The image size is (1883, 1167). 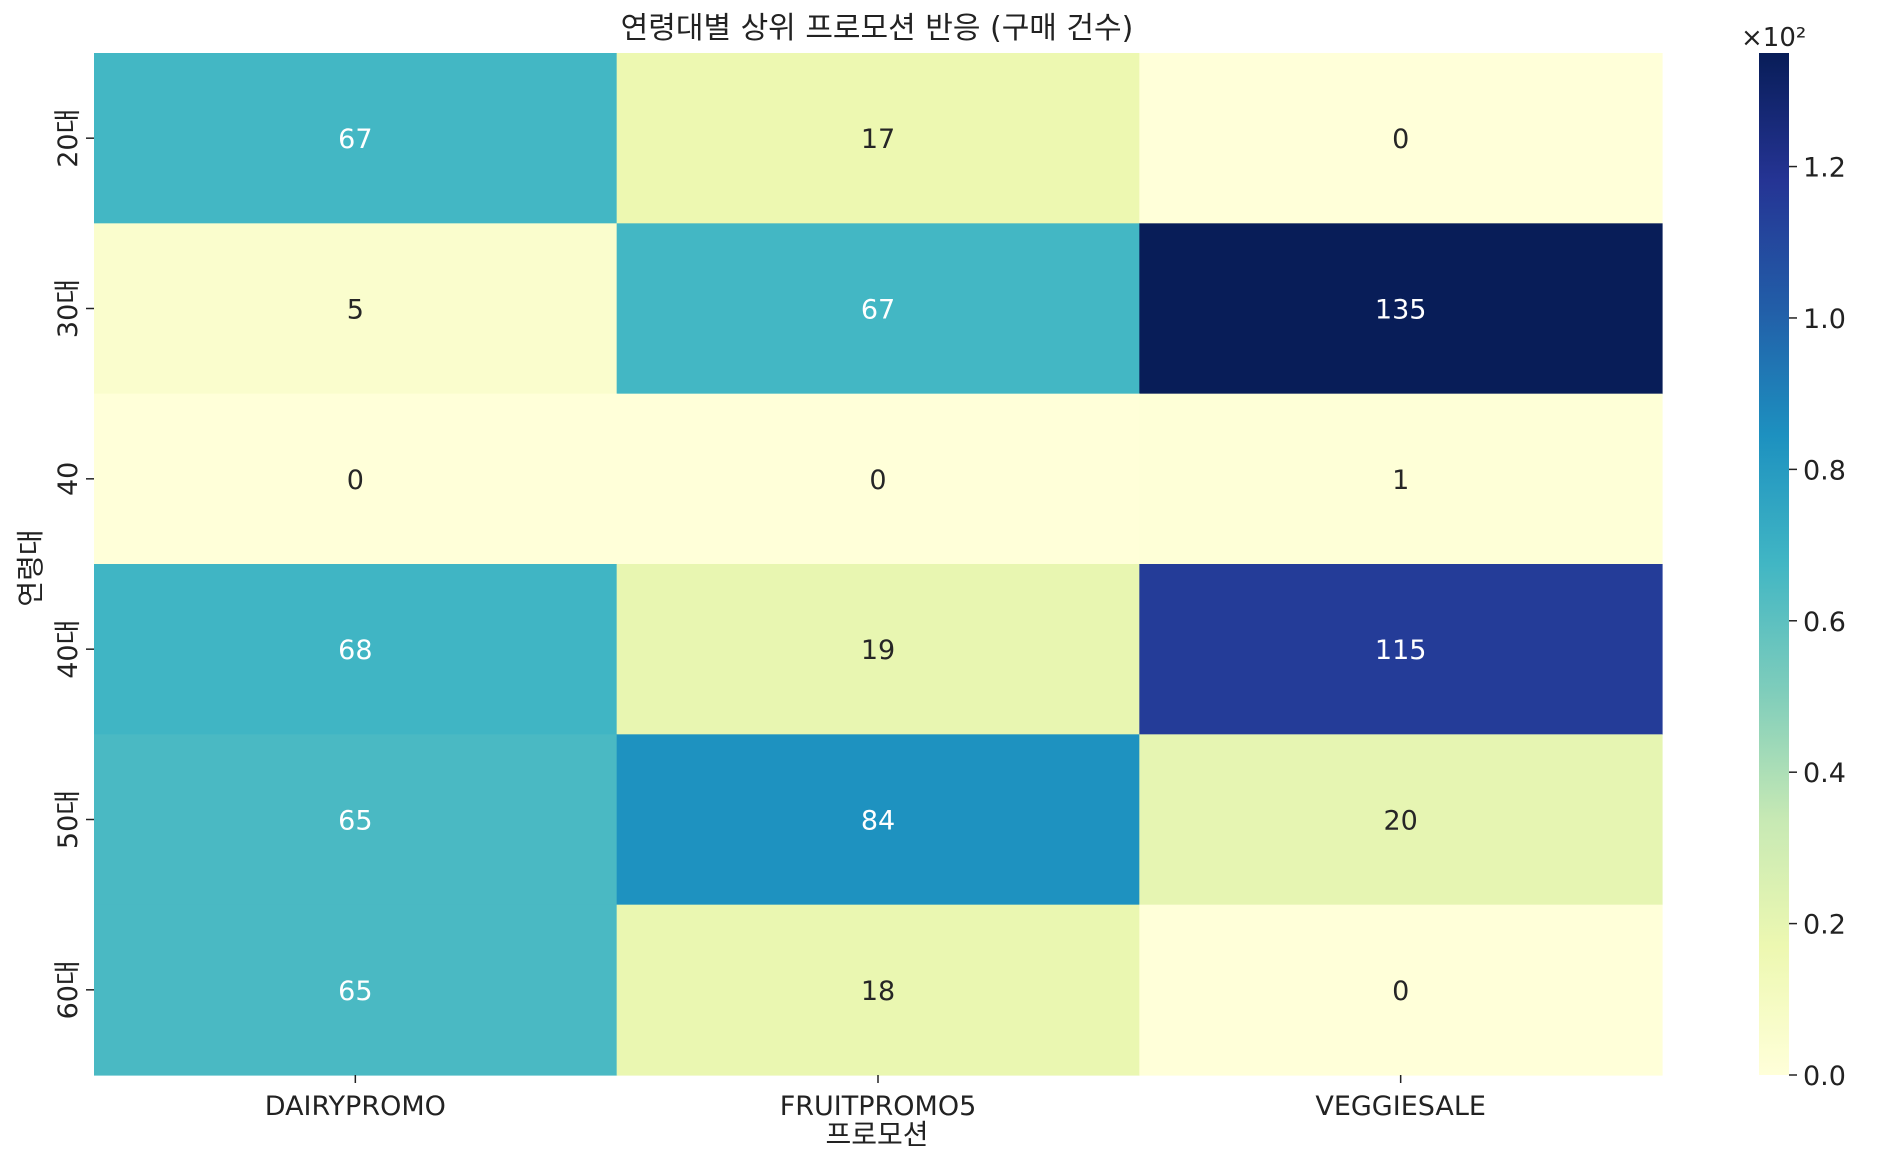 I want to click on x-axis-title: 프로모션, so click(x=876, y=1134).